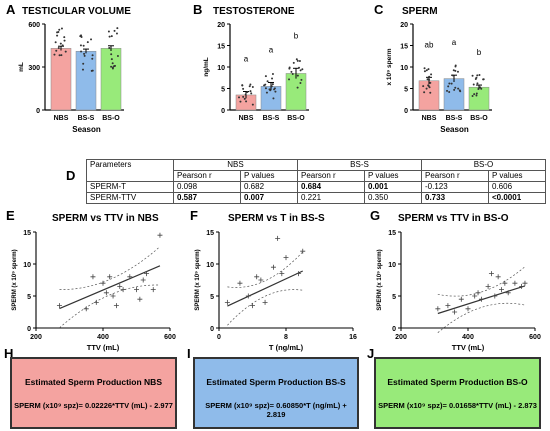 The height and width of the screenshot is (431, 550). What do you see at coordinates (170, 337) in the screenshot?
I see `x-tick-label: 600` at bounding box center [170, 337].